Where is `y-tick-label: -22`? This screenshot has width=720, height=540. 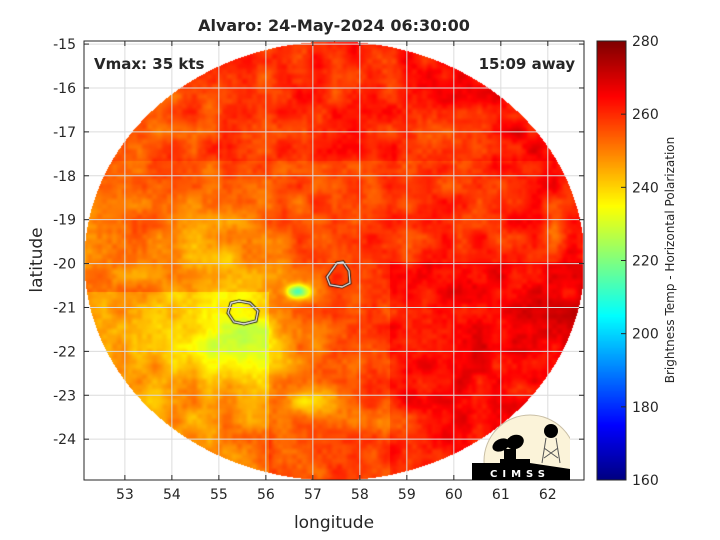
y-tick-label: -22 is located at coordinates (64, 352).